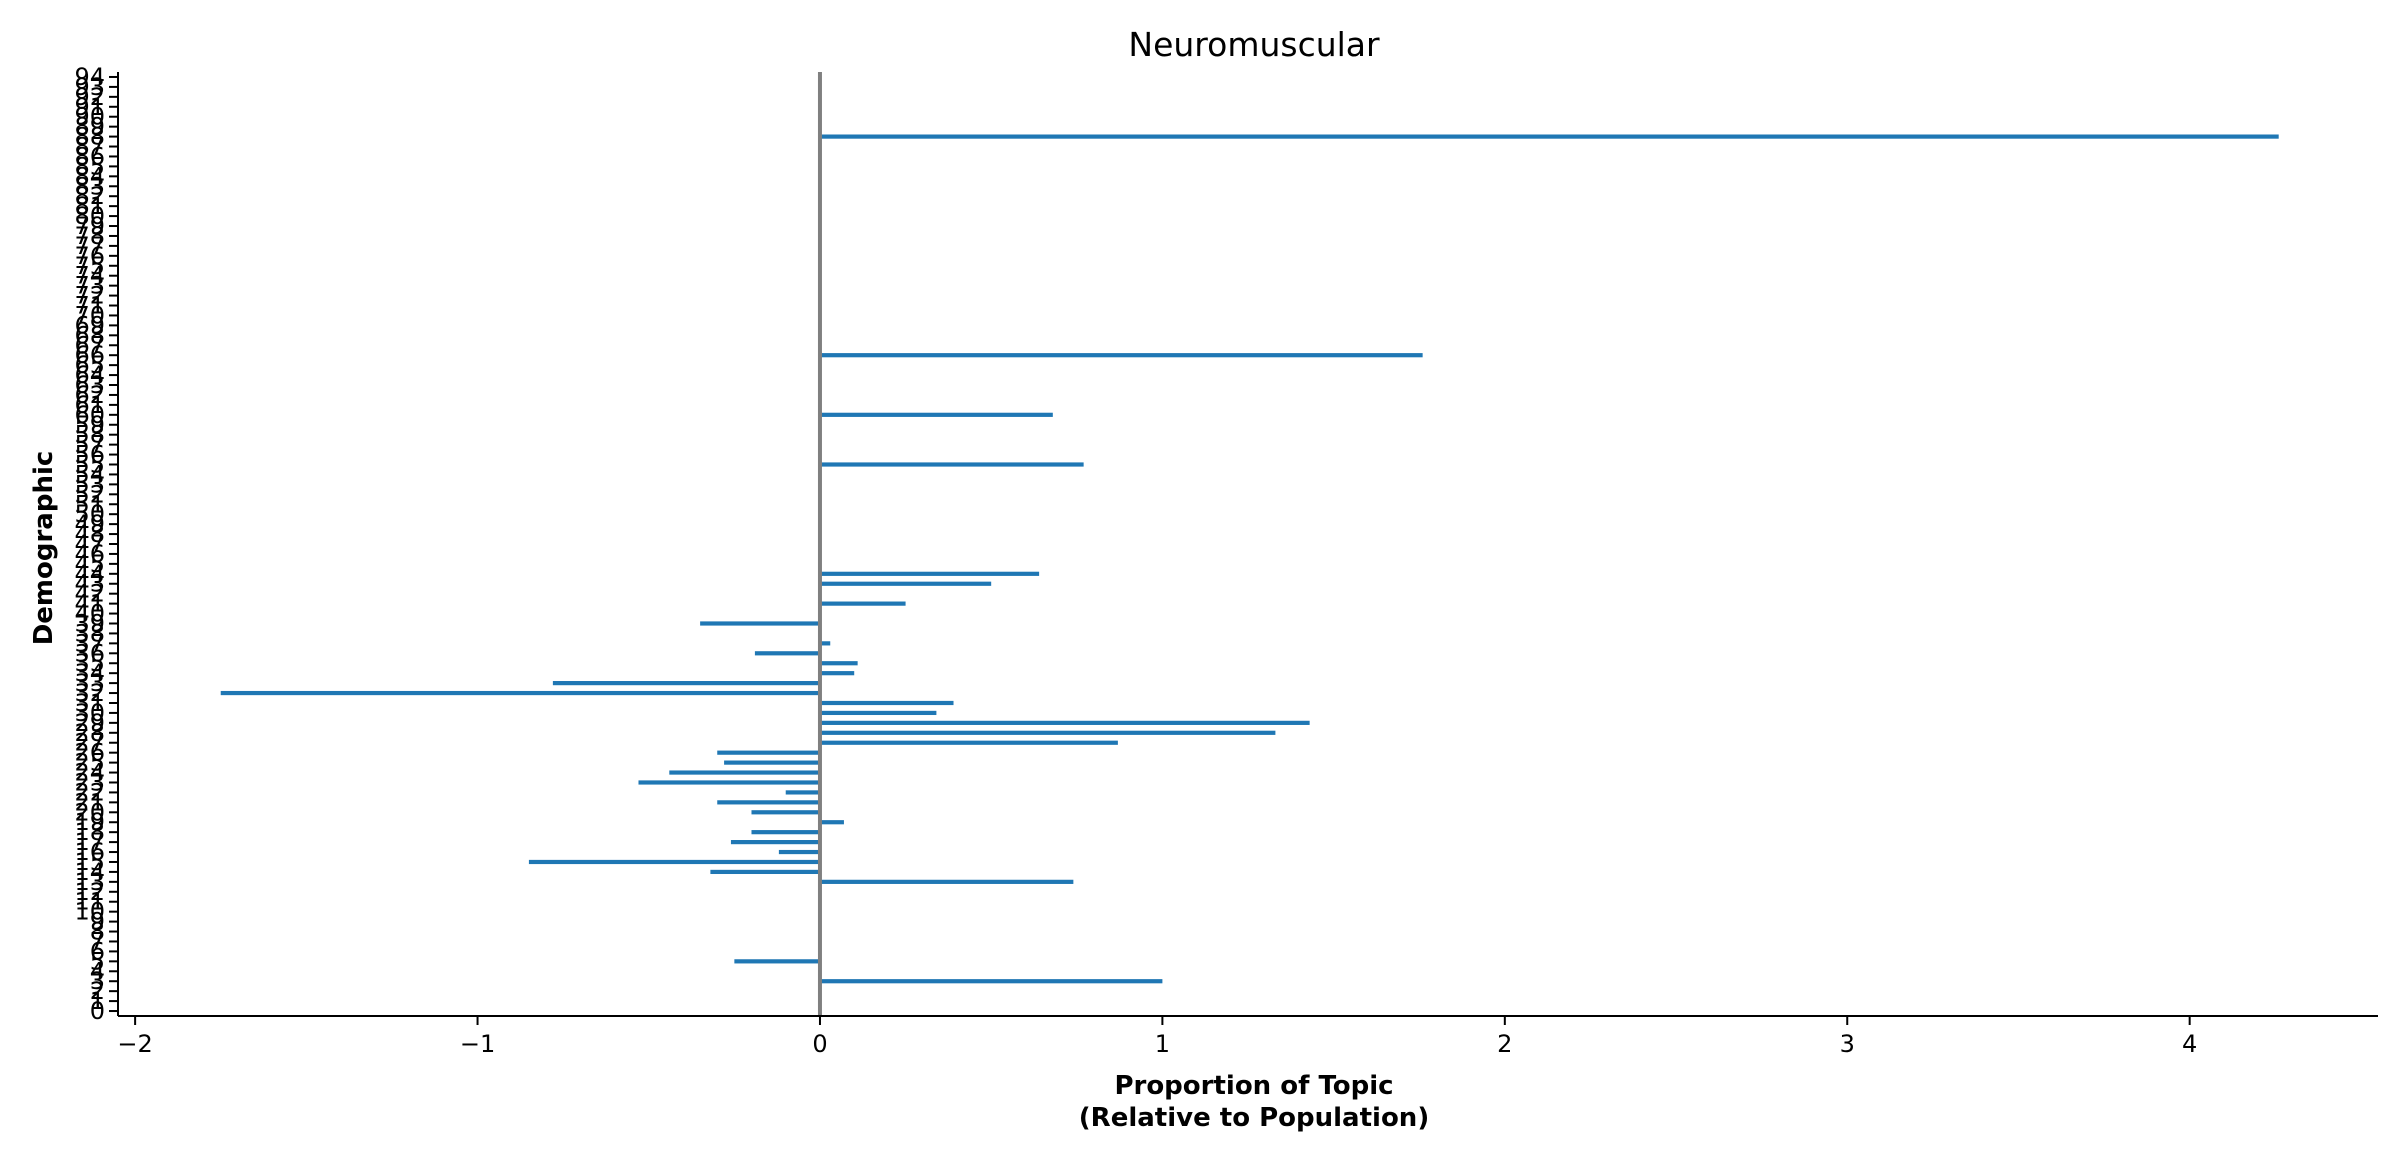 This screenshot has height=1160, width=2400. What do you see at coordinates (89, 812) in the screenshot?
I see `y-tick-label: 20` at bounding box center [89, 812].